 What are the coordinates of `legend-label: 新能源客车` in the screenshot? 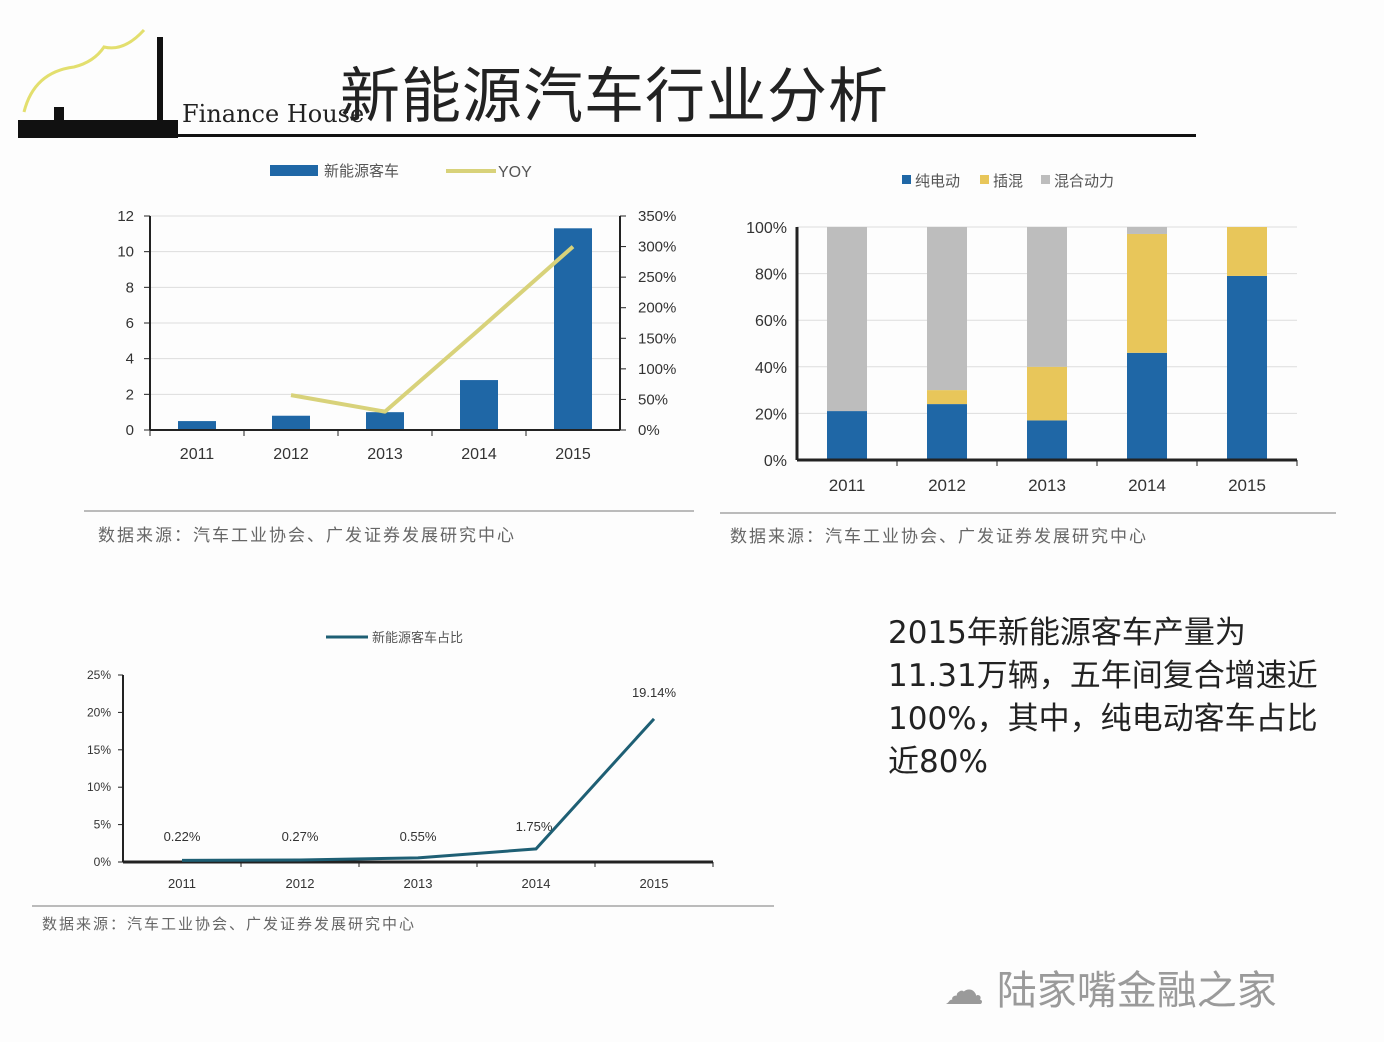 It's located at (361, 171).